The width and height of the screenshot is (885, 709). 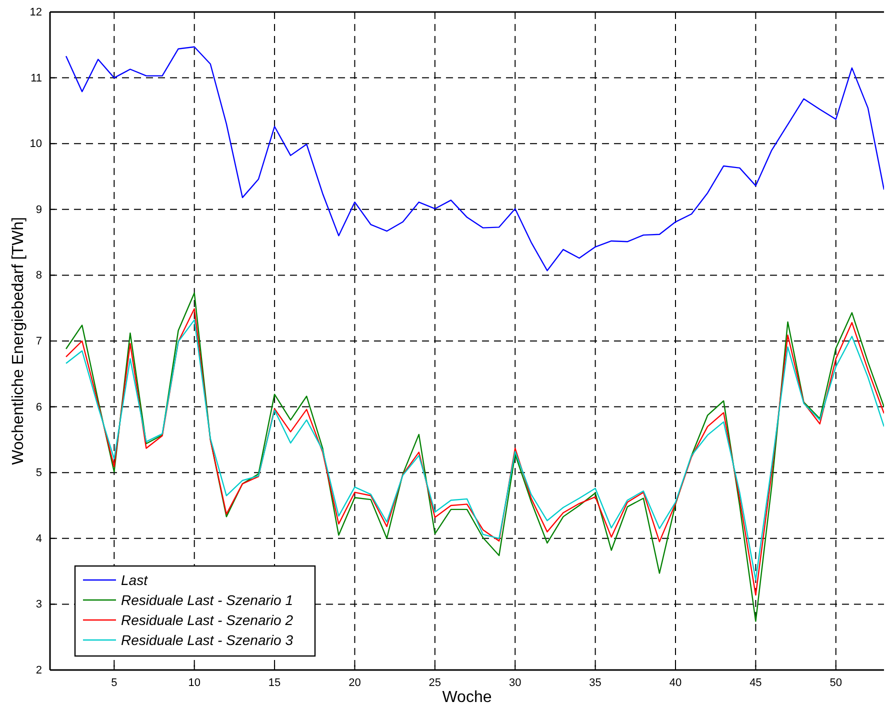 What do you see at coordinates (435, 682) in the screenshot?
I see `x-tick-label: 25` at bounding box center [435, 682].